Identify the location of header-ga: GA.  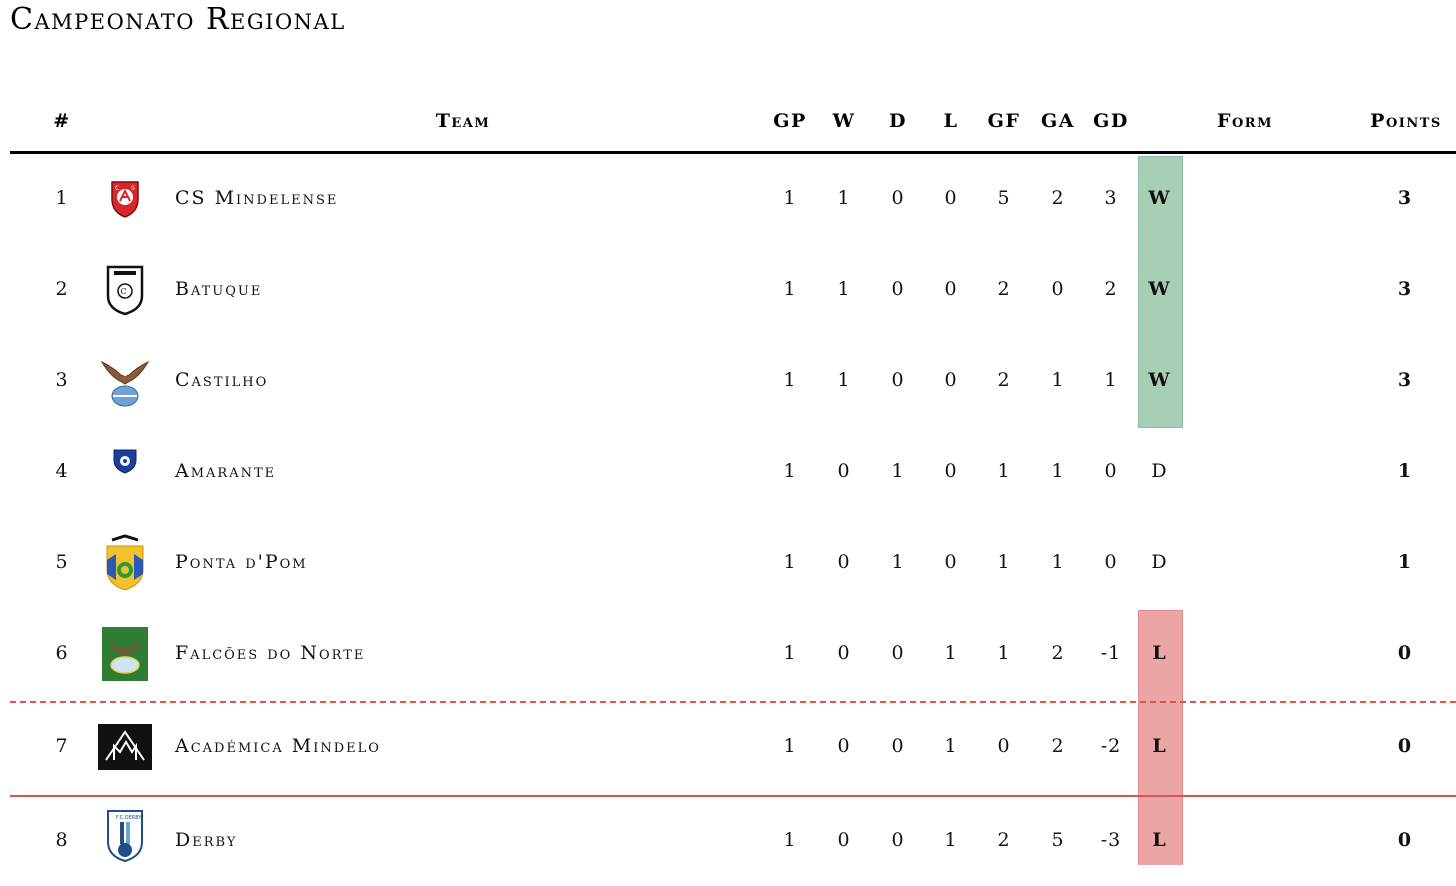
(1058, 121).